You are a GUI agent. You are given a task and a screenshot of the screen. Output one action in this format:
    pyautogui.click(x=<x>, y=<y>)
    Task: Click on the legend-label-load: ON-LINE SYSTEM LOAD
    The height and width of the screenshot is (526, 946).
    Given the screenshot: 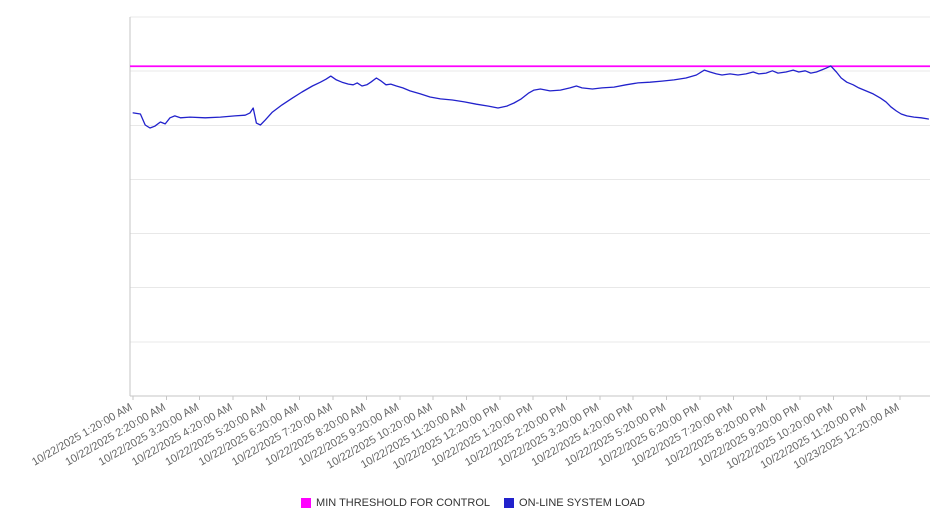 What is the action you would take?
    pyautogui.click(x=582, y=503)
    